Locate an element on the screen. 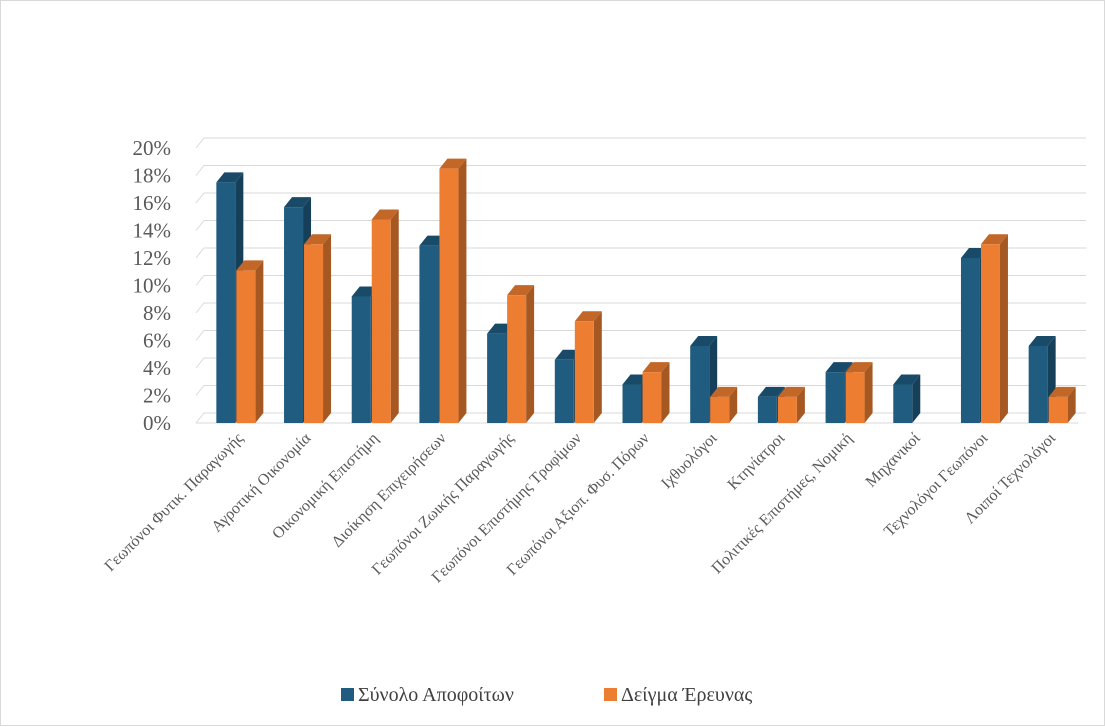 The image size is (1105, 727). y-tick-label: 6% is located at coordinates (157, 341).